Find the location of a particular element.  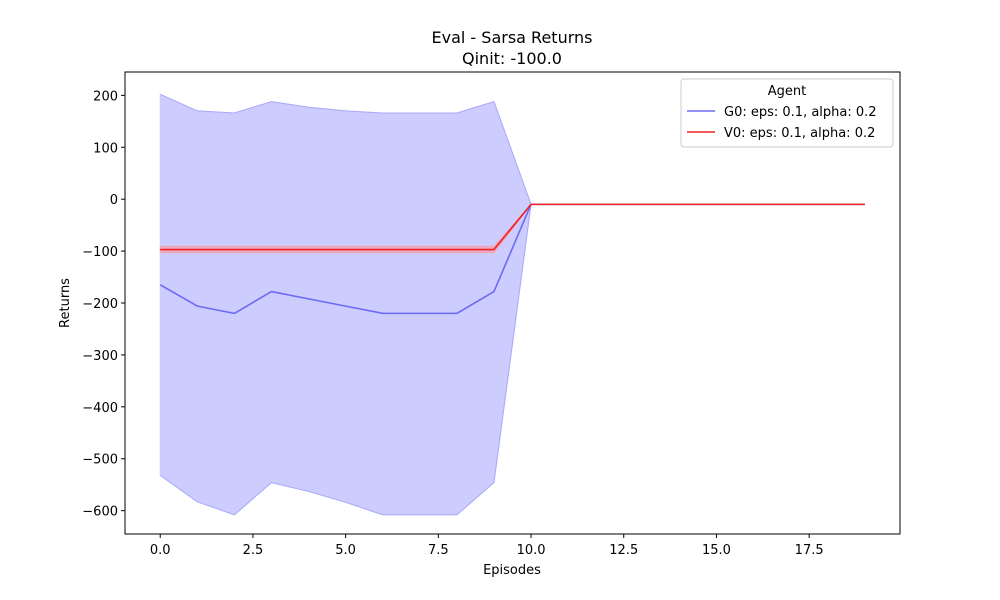

legend-label-g0: G0: eps: 0.1, alpha: 0.2 is located at coordinates (800, 112).